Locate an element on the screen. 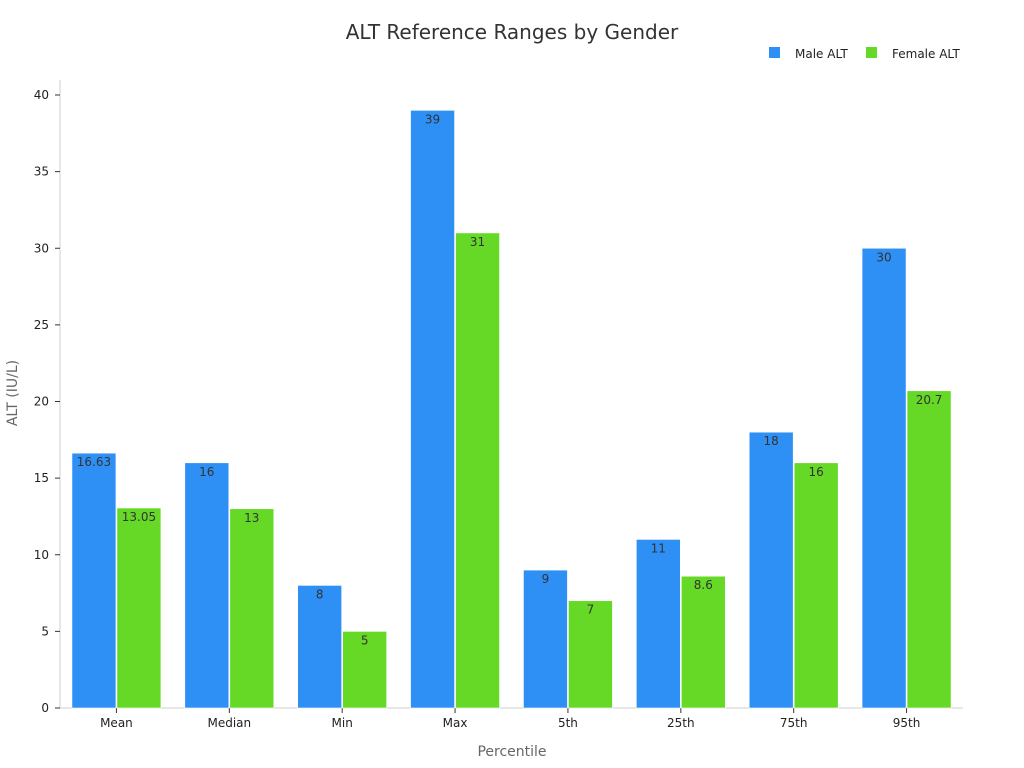 This screenshot has width=1024, height=768. data-label-male-alt: 11 is located at coordinates (658, 548).